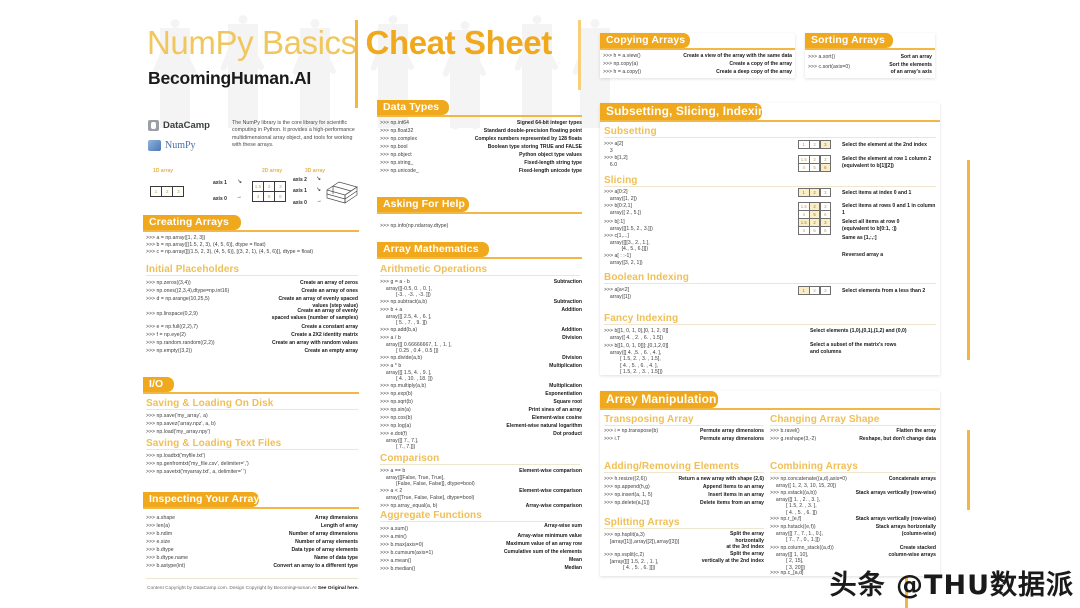  What do you see at coordinates (544, 544) in the screenshot?
I see `aggregate-desc-2: Maximum value of an array row` at bounding box center [544, 544].